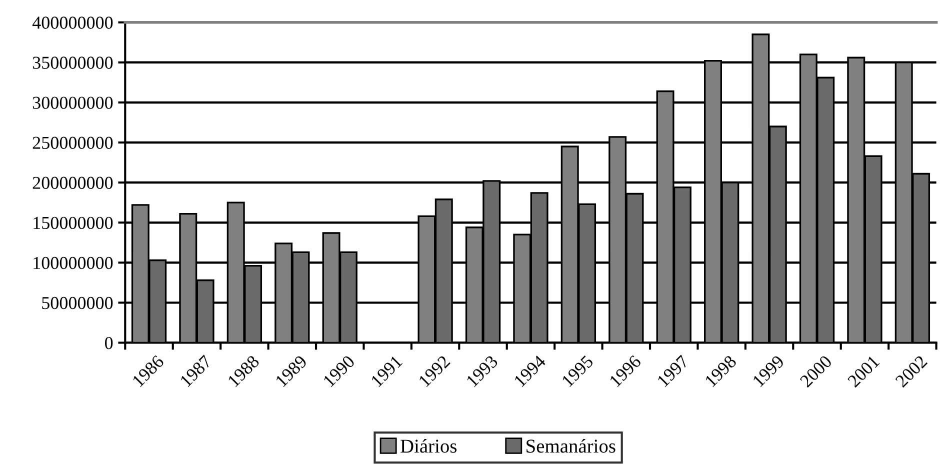  Describe the element at coordinates (73, 263) in the screenshot. I see `y-tick-label: 100000000` at that location.